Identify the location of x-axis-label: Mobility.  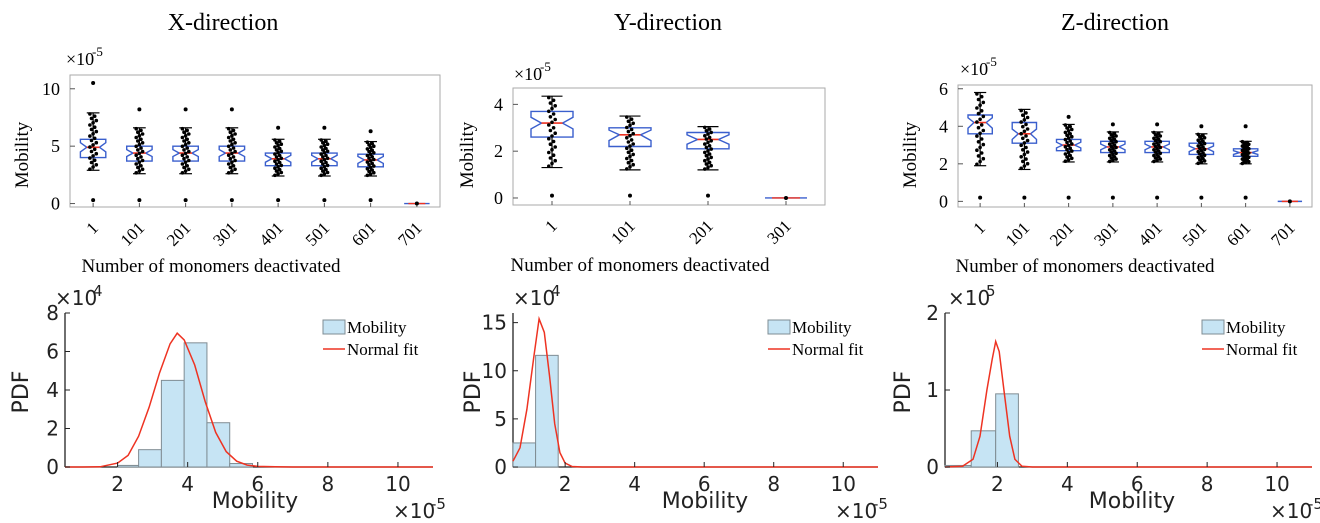
(705, 501).